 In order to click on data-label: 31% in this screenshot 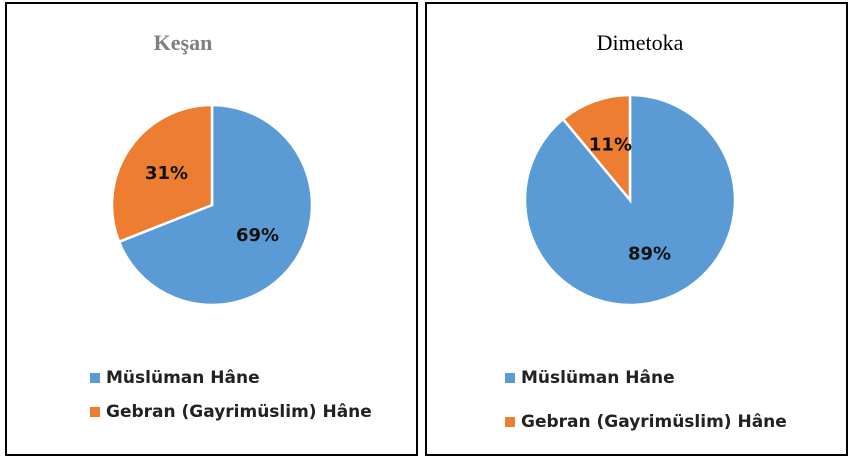, I will do `click(166, 173)`.